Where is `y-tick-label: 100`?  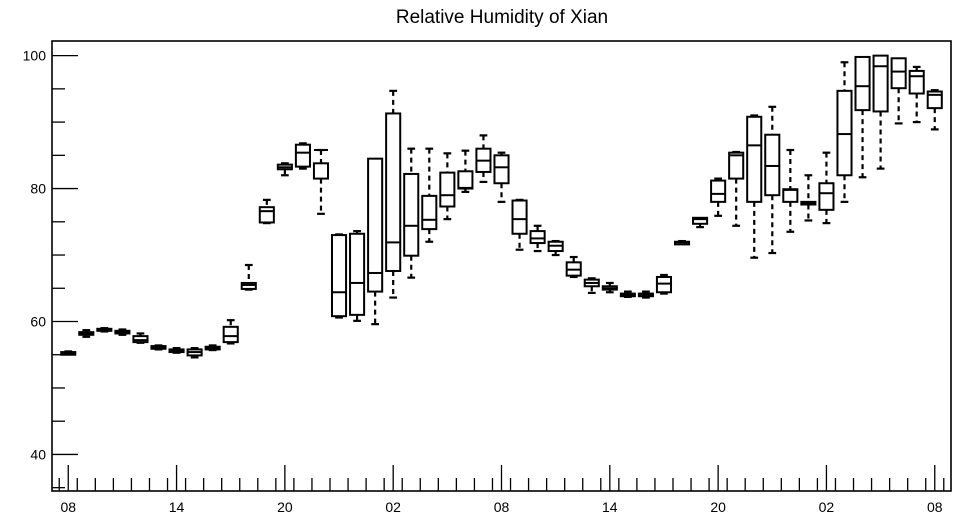 y-tick-label: 100 is located at coordinates (35, 56).